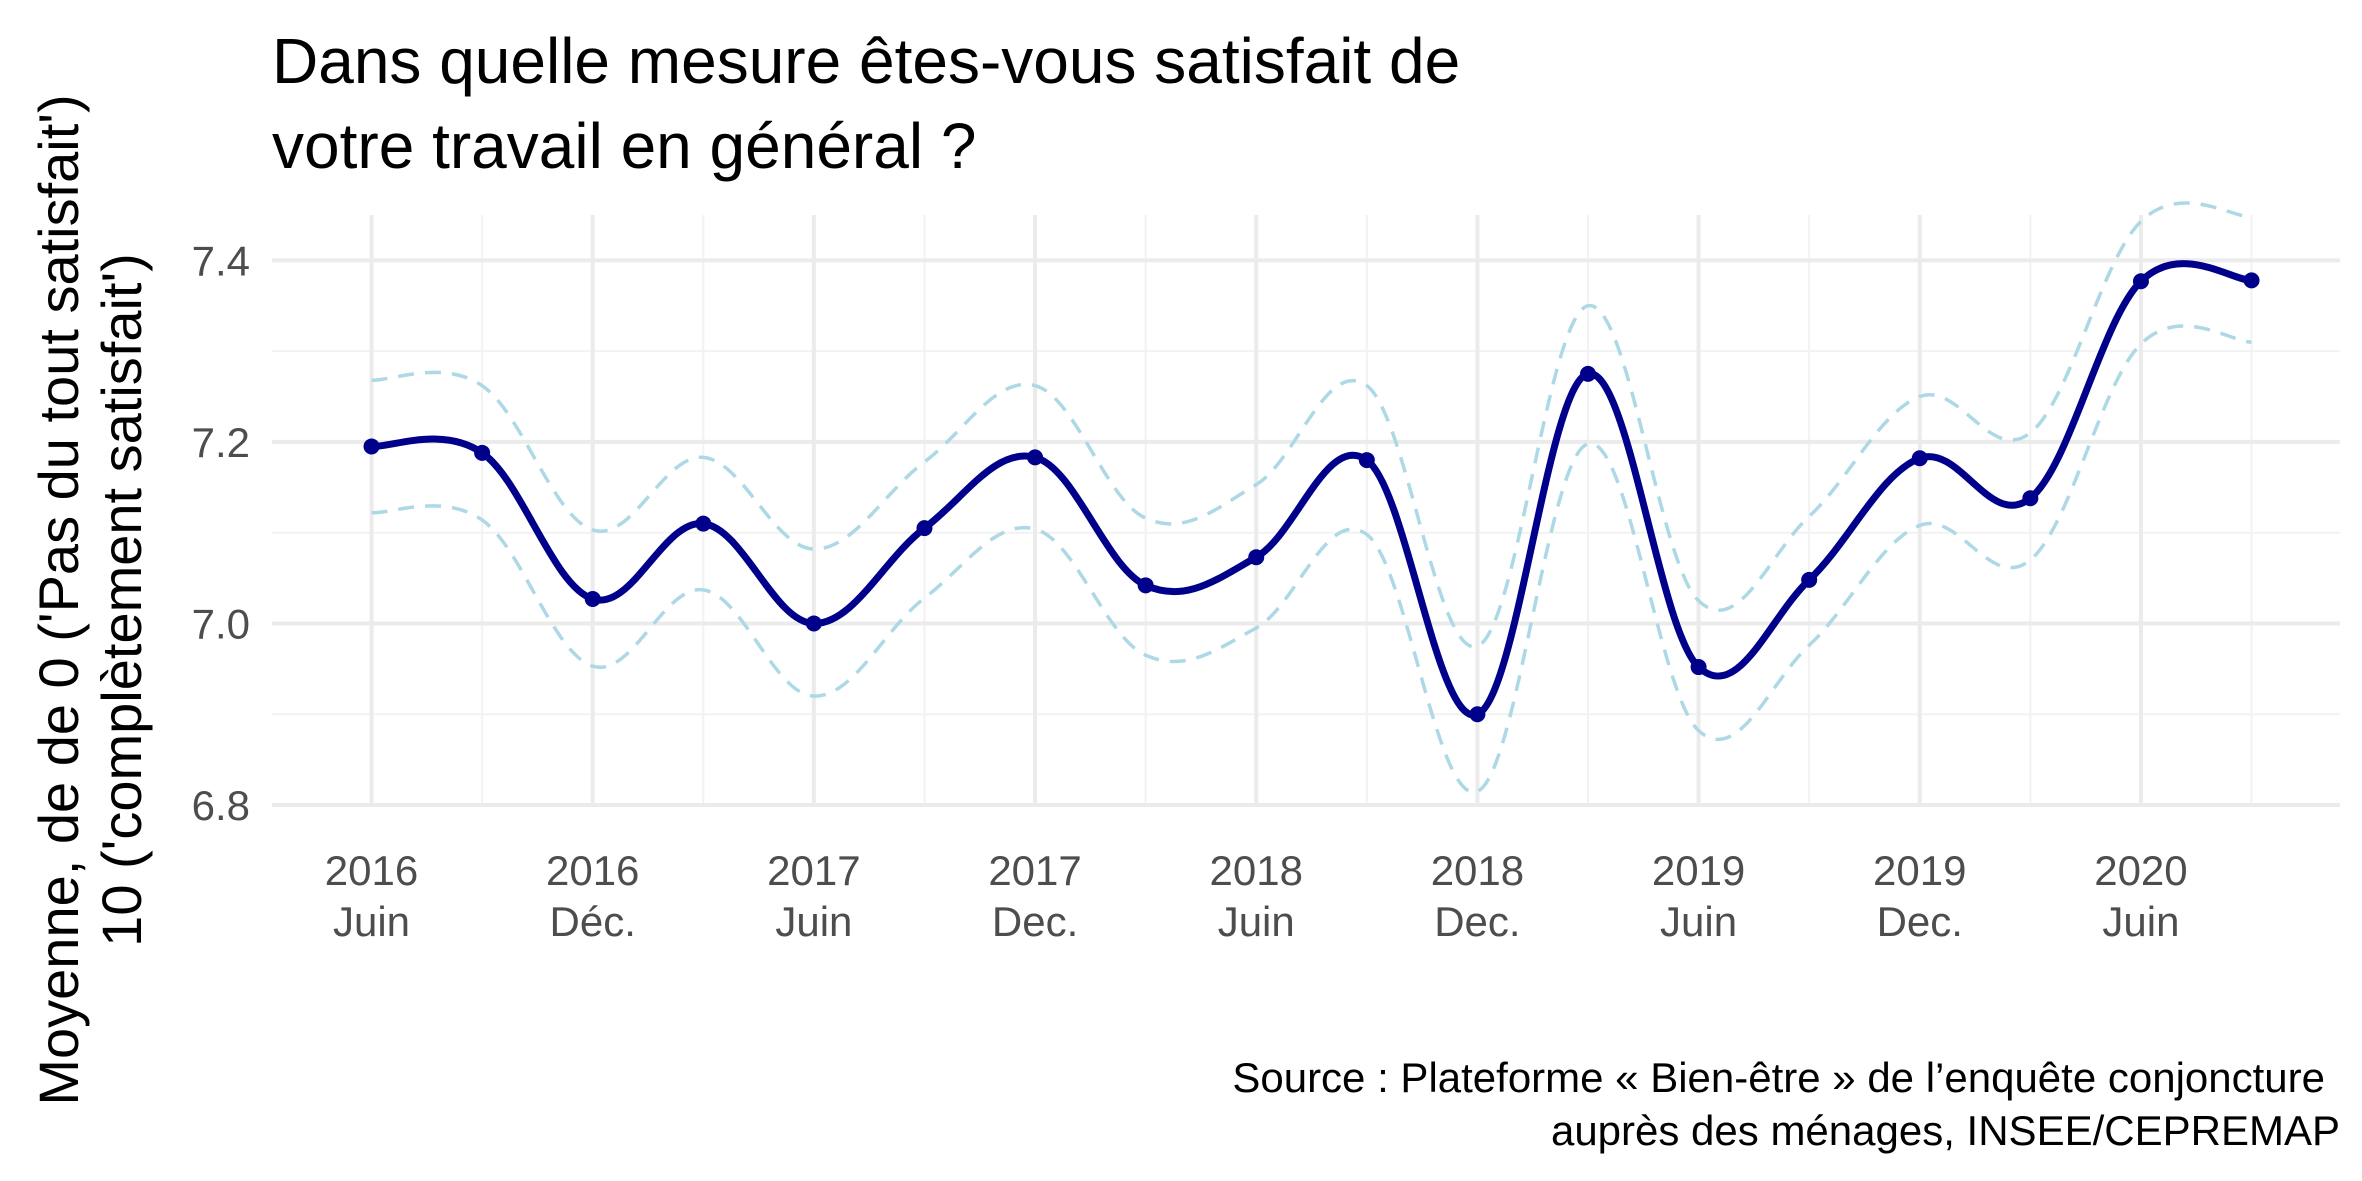  I want to click on x-tick-label-month: Déc., so click(593, 921).